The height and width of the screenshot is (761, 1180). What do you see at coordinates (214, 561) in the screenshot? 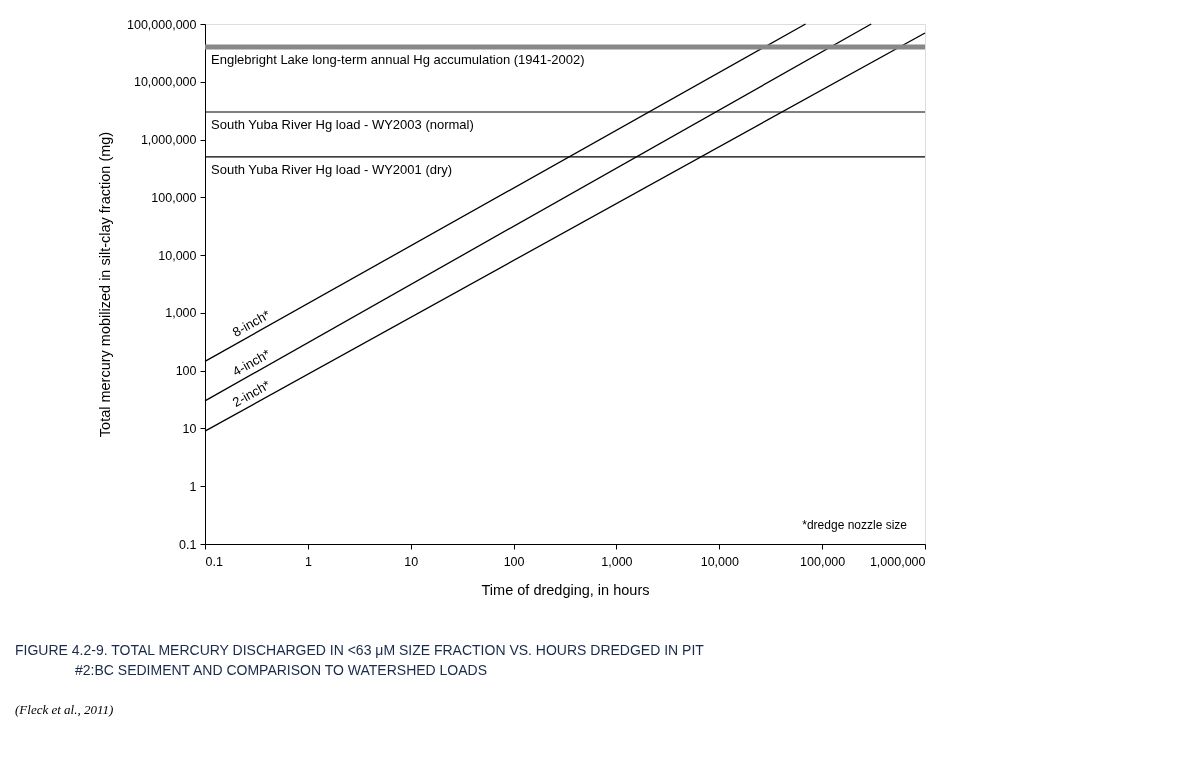
I see `x-tick-label: 0.1` at bounding box center [214, 561].